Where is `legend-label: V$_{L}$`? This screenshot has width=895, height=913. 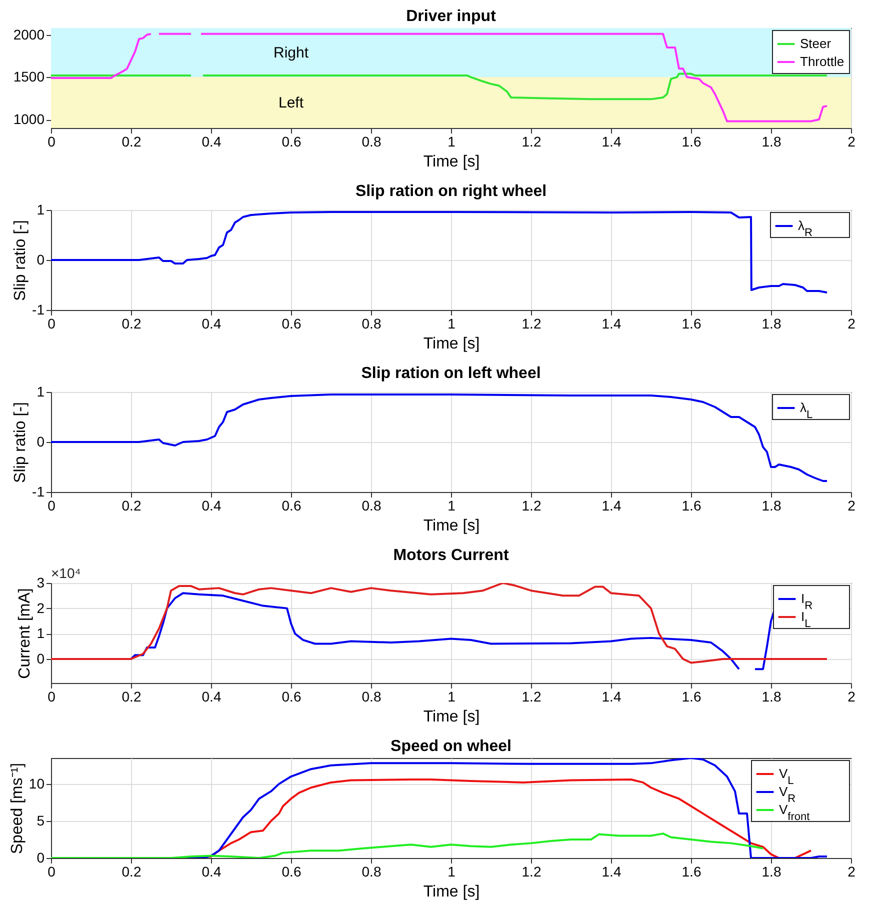 legend-label: V$_{L}$ is located at coordinates (786, 776).